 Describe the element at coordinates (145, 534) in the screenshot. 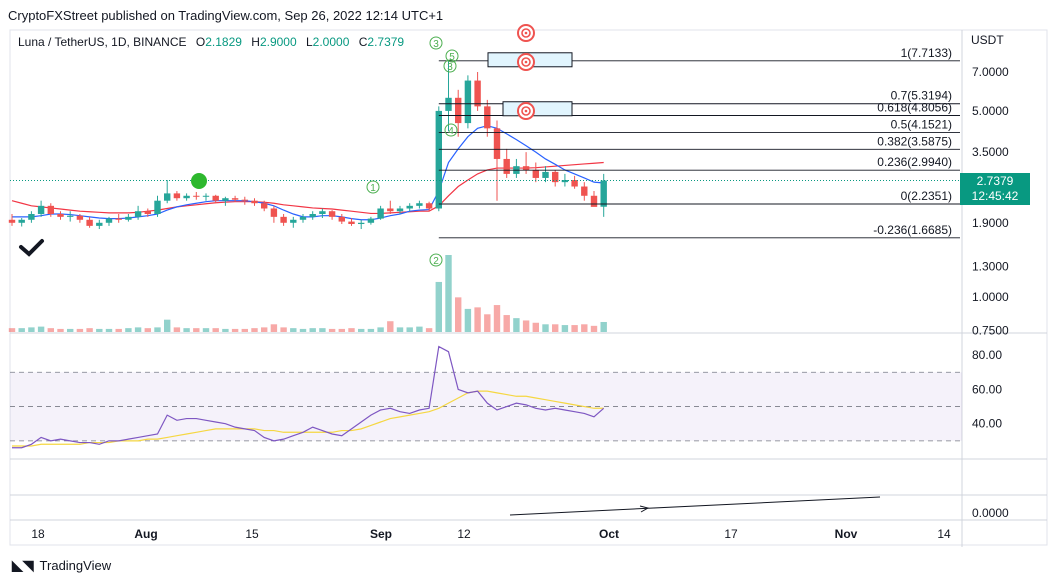

I see `time-tick-label: Aug` at that location.